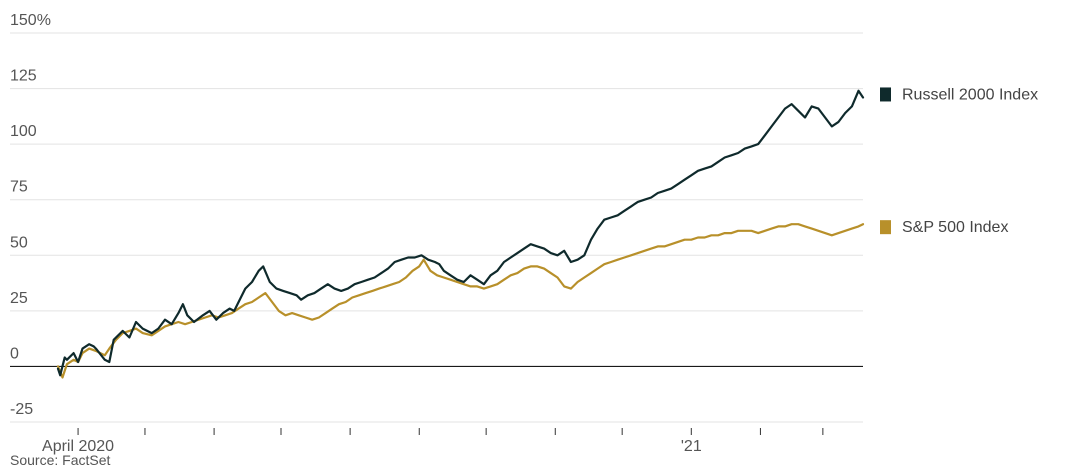 This screenshot has height=468, width=1083. Describe the element at coordinates (60, 460) in the screenshot. I see `source-note: Source: FactSet` at that location.